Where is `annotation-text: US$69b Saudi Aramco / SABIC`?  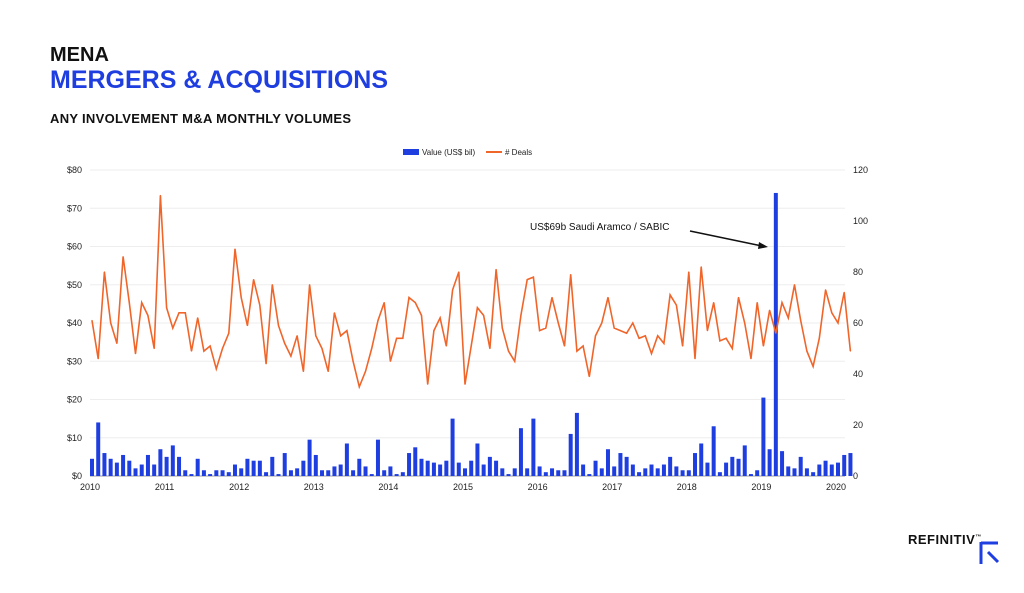 annotation-text: US$69b Saudi Aramco / SABIC is located at coordinates (600, 227).